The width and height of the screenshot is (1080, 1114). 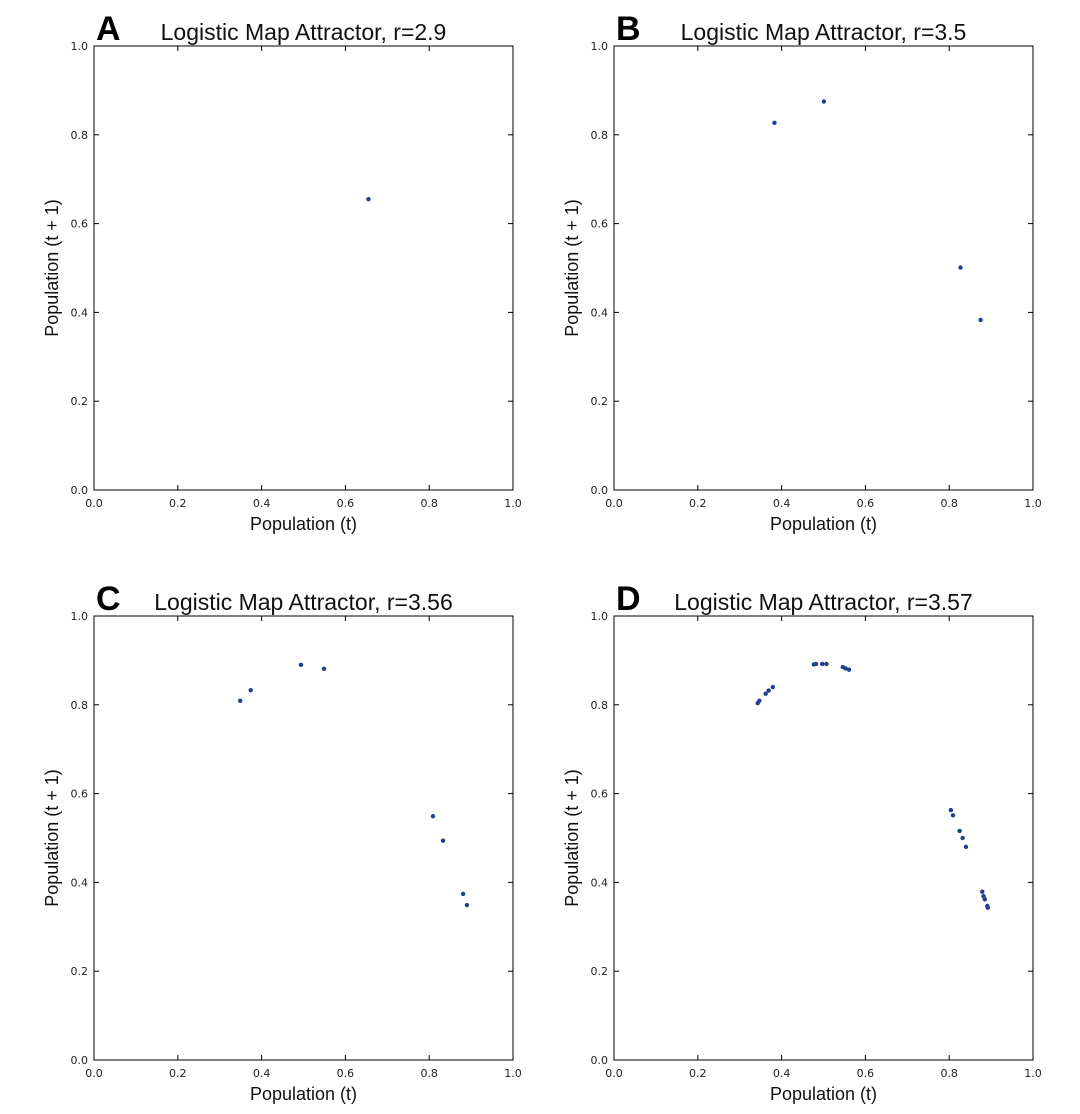 I want to click on panel-letter: B, so click(x=628, y=29).